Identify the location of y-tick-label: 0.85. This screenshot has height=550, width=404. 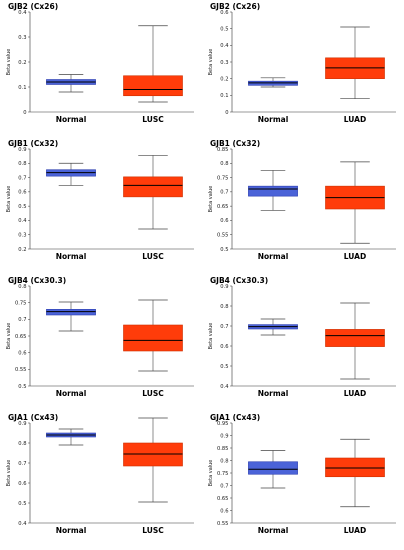
(223, 150).